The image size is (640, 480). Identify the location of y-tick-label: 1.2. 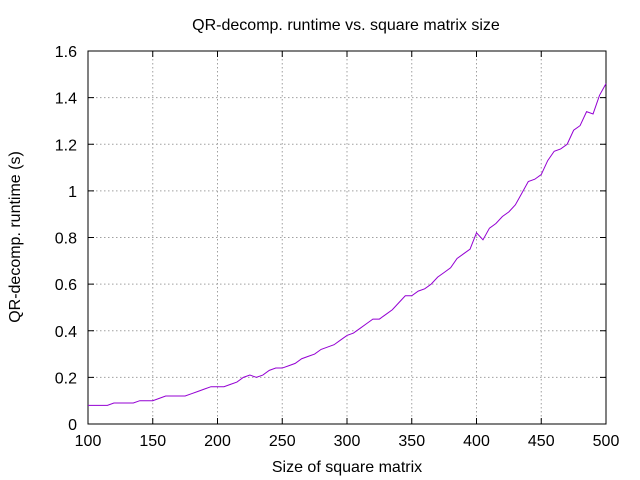
(66, 145).